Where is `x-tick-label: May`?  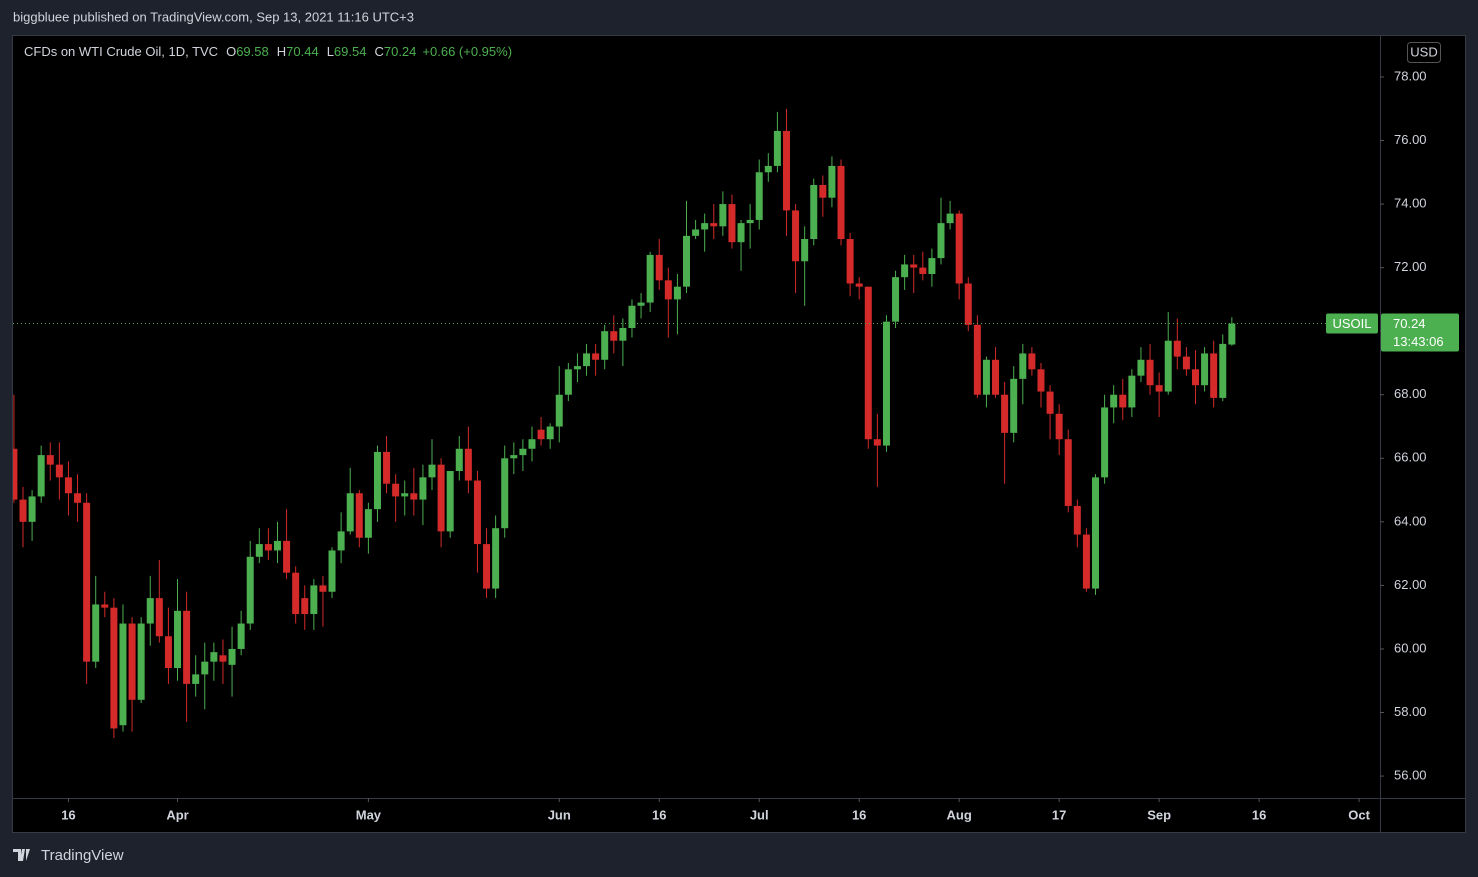 x-tick-label: May is located at coordinates (369, 814).